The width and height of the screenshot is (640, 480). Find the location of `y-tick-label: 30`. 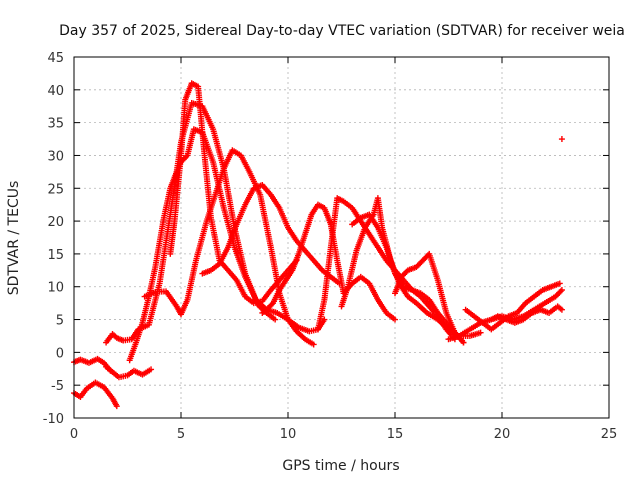

y-tick-label: 30 is located at coordinates (55, 156).